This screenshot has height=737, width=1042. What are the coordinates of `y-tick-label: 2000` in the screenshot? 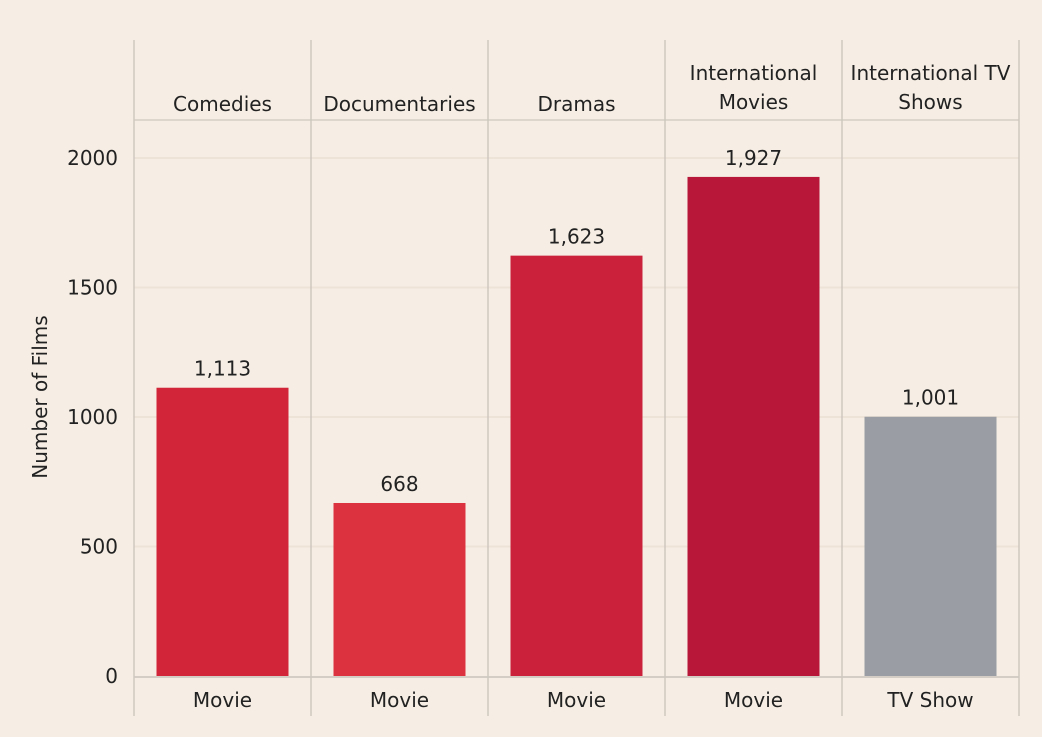 It's located at (92, 158).